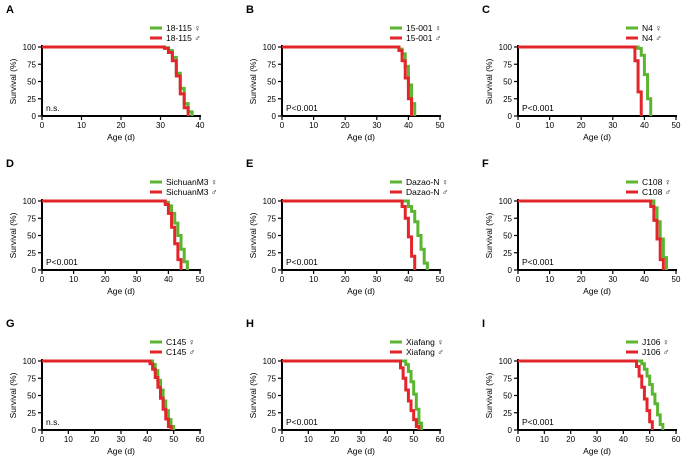 The image size is (700, 456). What do you see at coordinates (180, 352) in the screenshot?
I see `legend-entry-male: C145 ♂` at bounding box center [180, 352].